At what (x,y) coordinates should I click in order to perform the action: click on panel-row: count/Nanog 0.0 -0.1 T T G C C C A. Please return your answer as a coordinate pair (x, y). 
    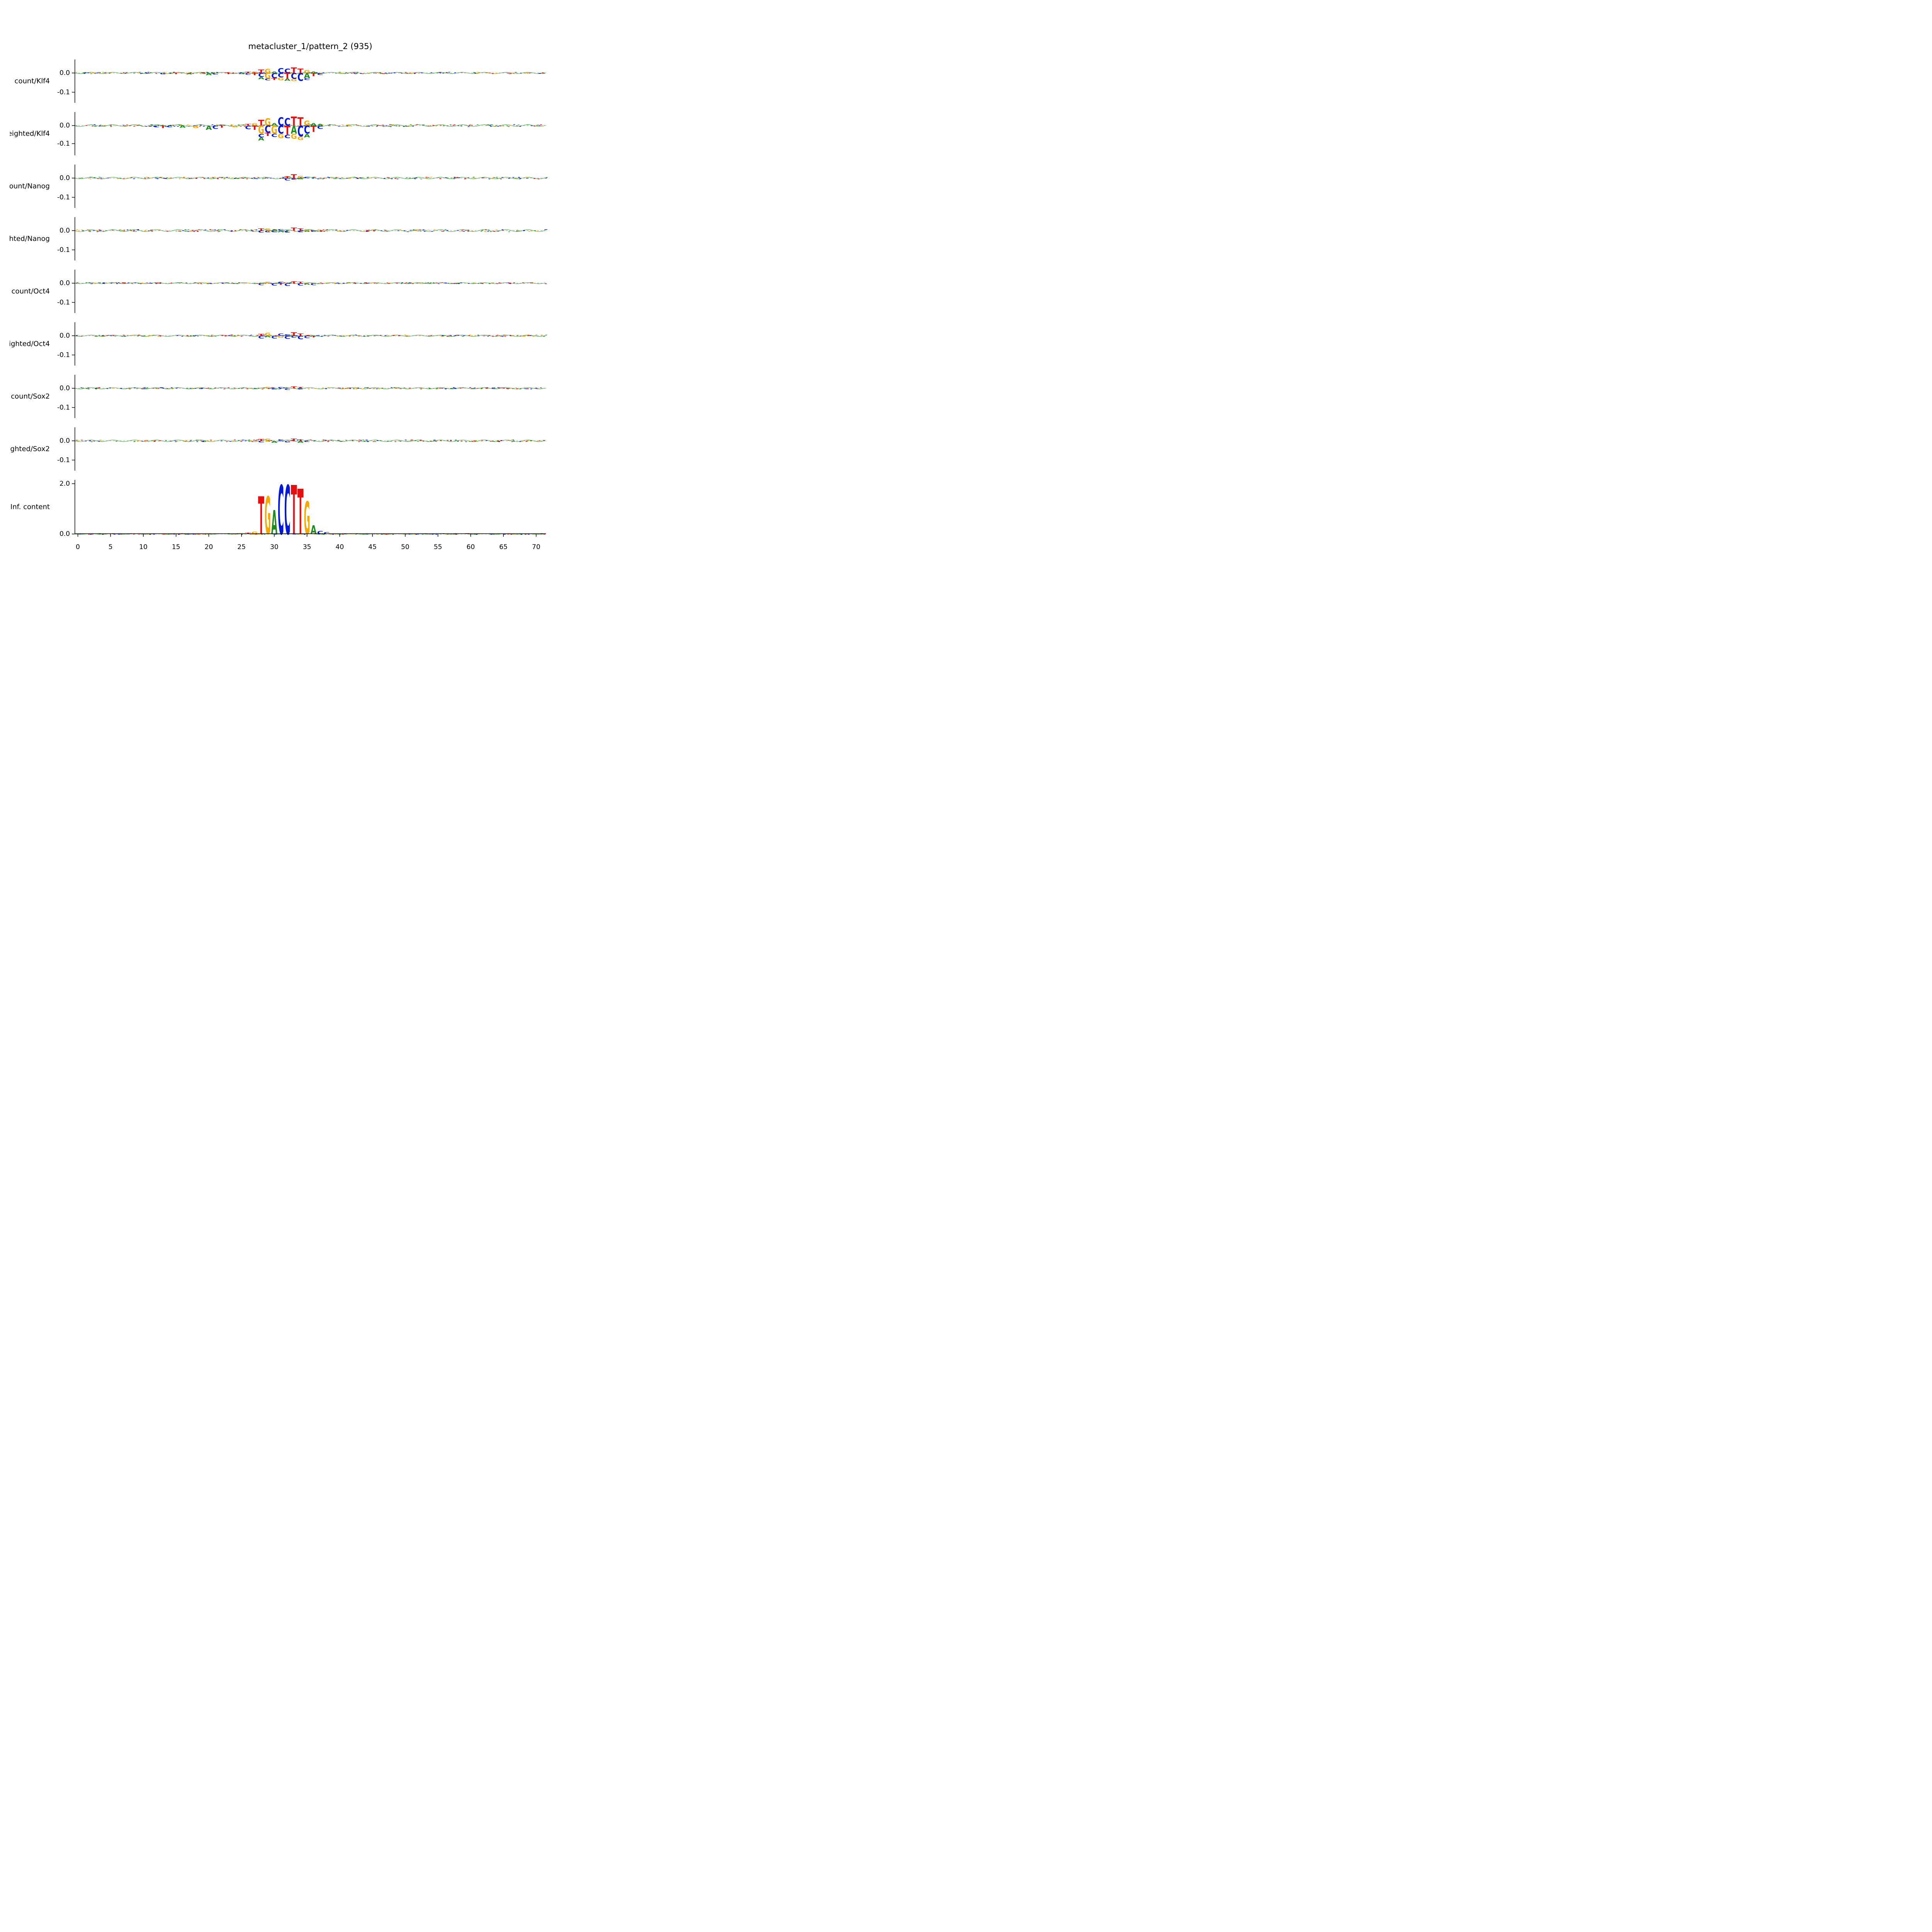
    Looking at the image, I should click on (295, 186).